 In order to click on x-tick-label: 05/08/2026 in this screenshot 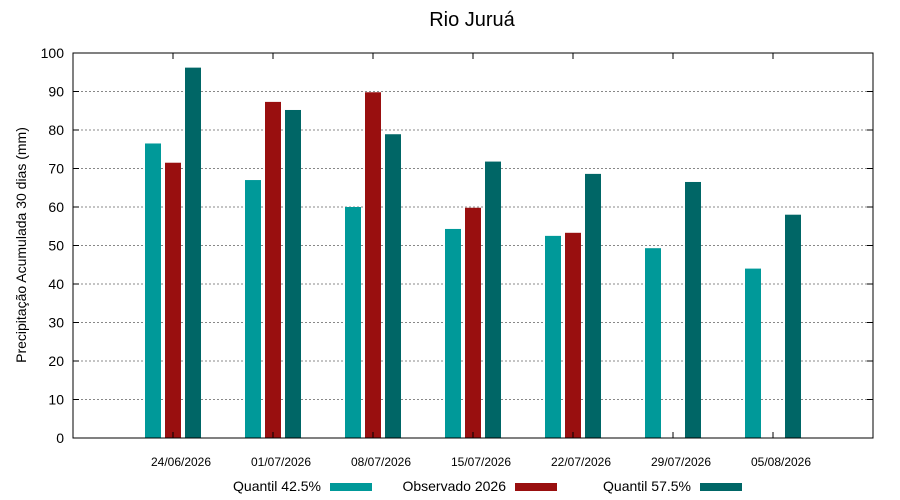, I will do `click(781, 462)`.